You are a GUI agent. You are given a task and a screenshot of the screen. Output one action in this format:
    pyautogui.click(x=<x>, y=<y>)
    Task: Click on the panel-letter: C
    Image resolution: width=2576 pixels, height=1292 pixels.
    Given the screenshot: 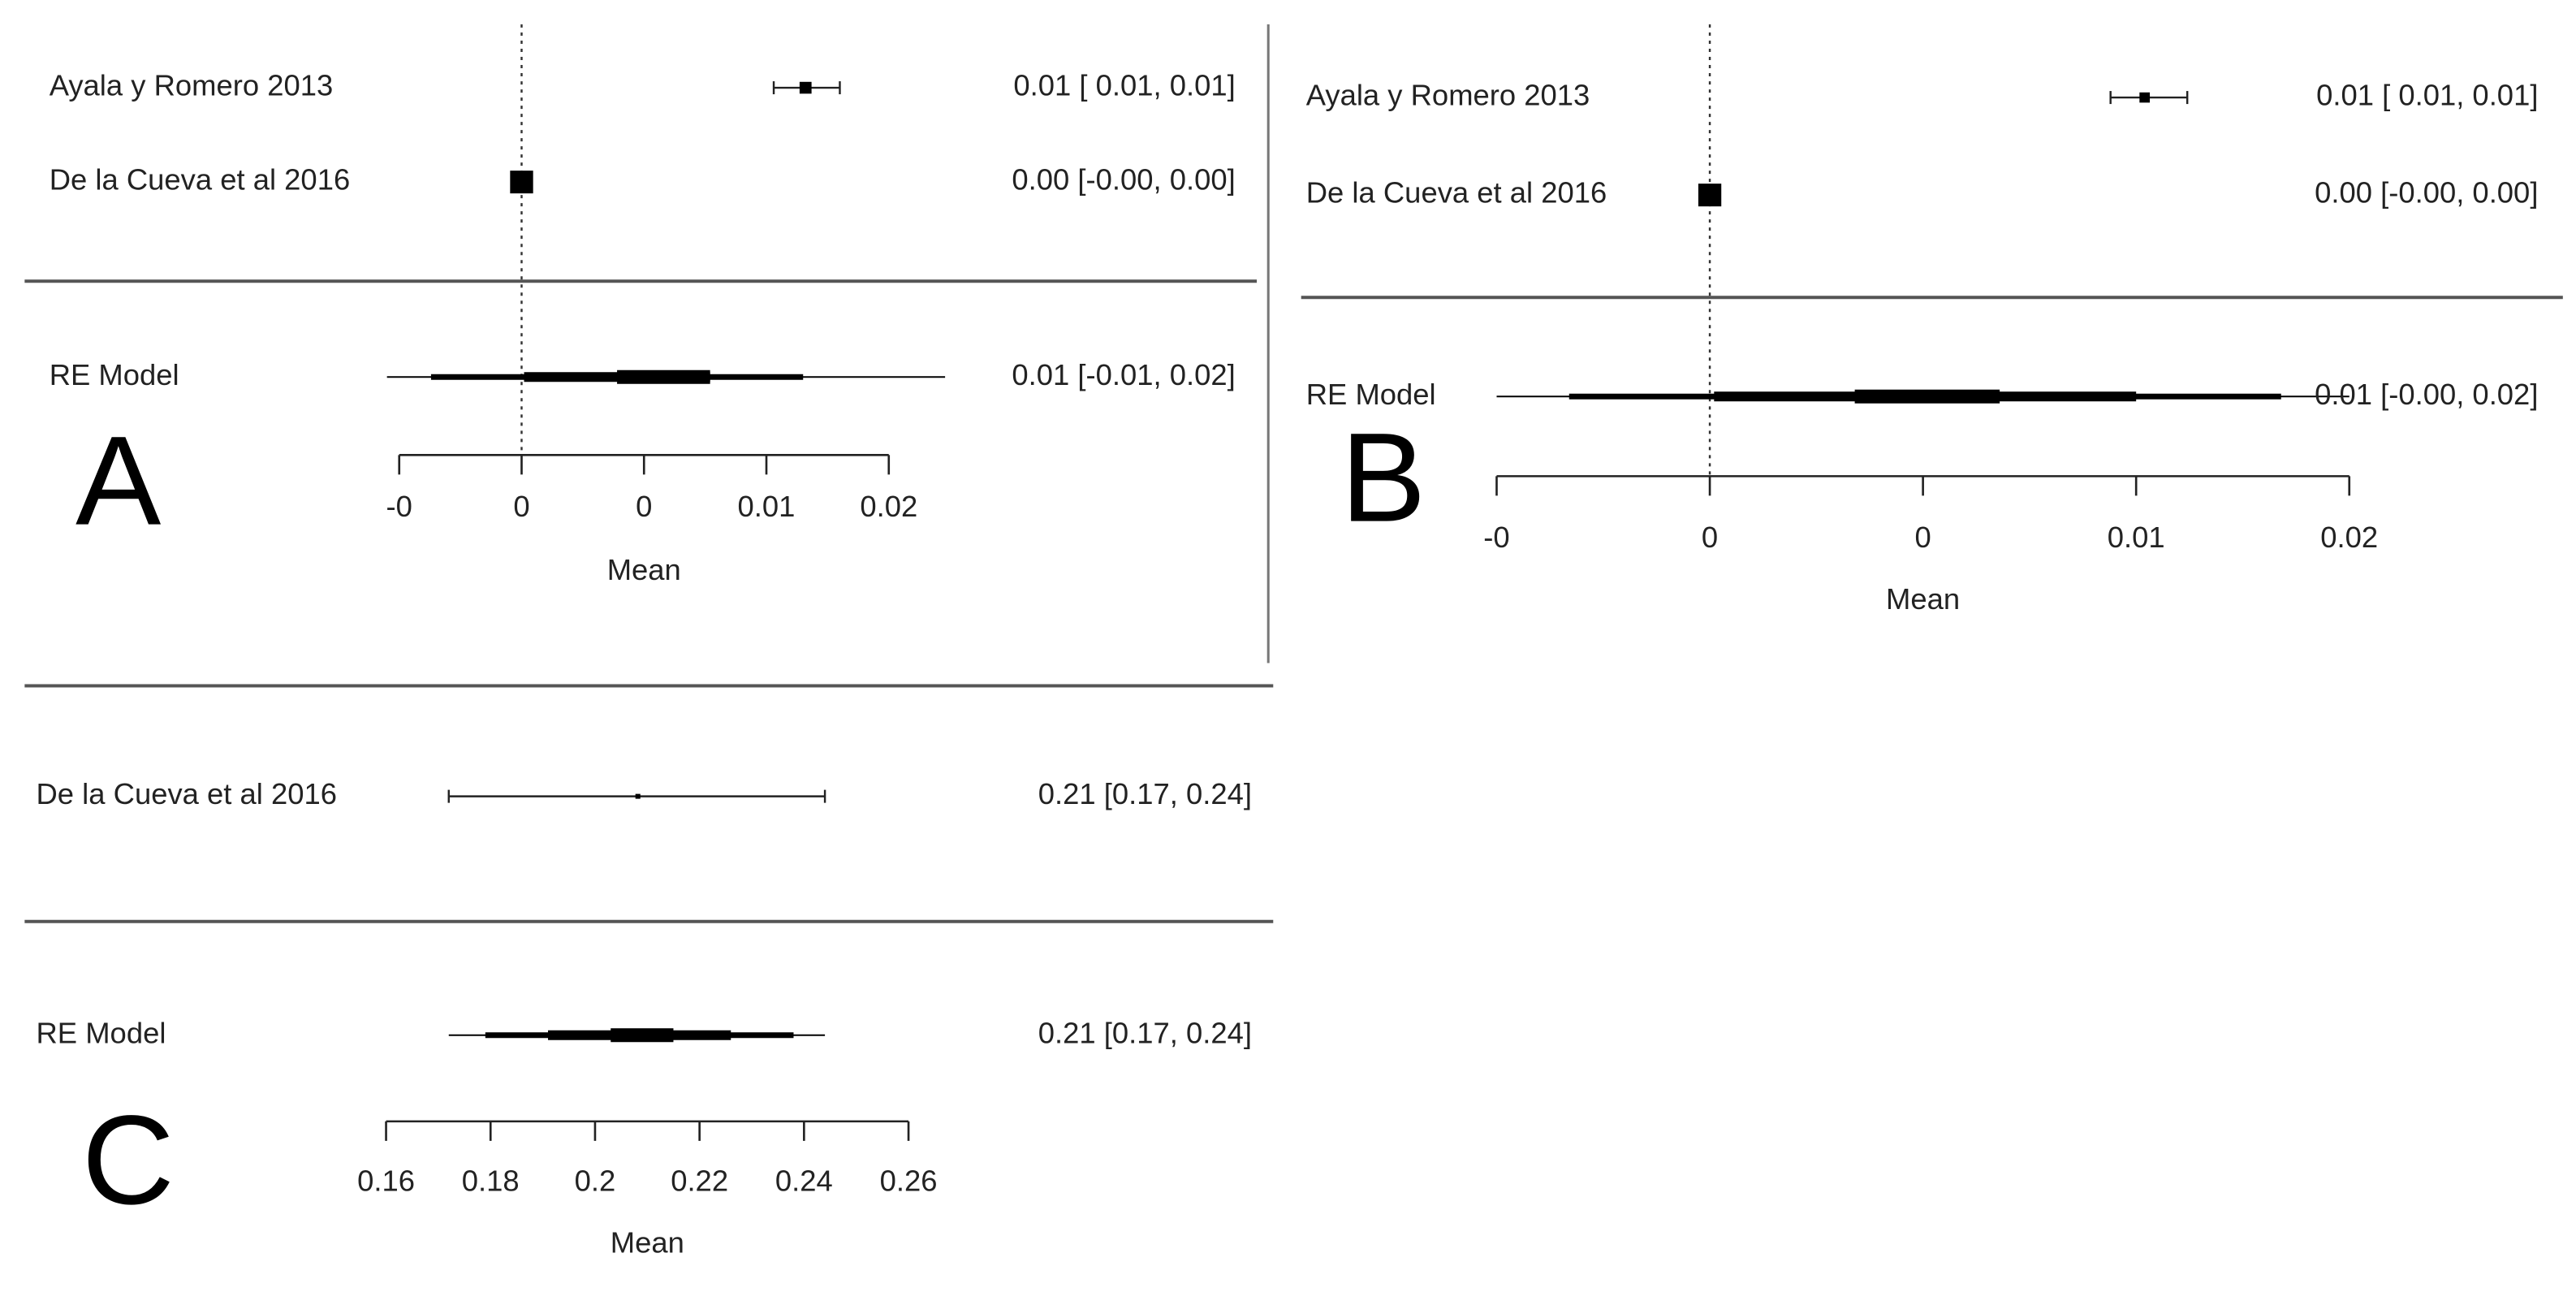 What is the action you would take?
    pyautogui.click(x=128, y=1160)
    